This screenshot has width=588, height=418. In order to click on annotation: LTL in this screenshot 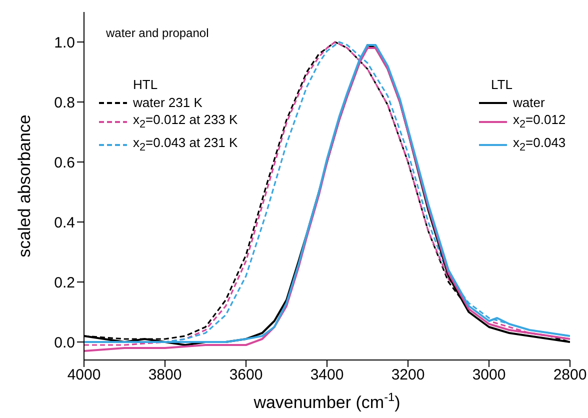, I will do `click(502, 84)`.